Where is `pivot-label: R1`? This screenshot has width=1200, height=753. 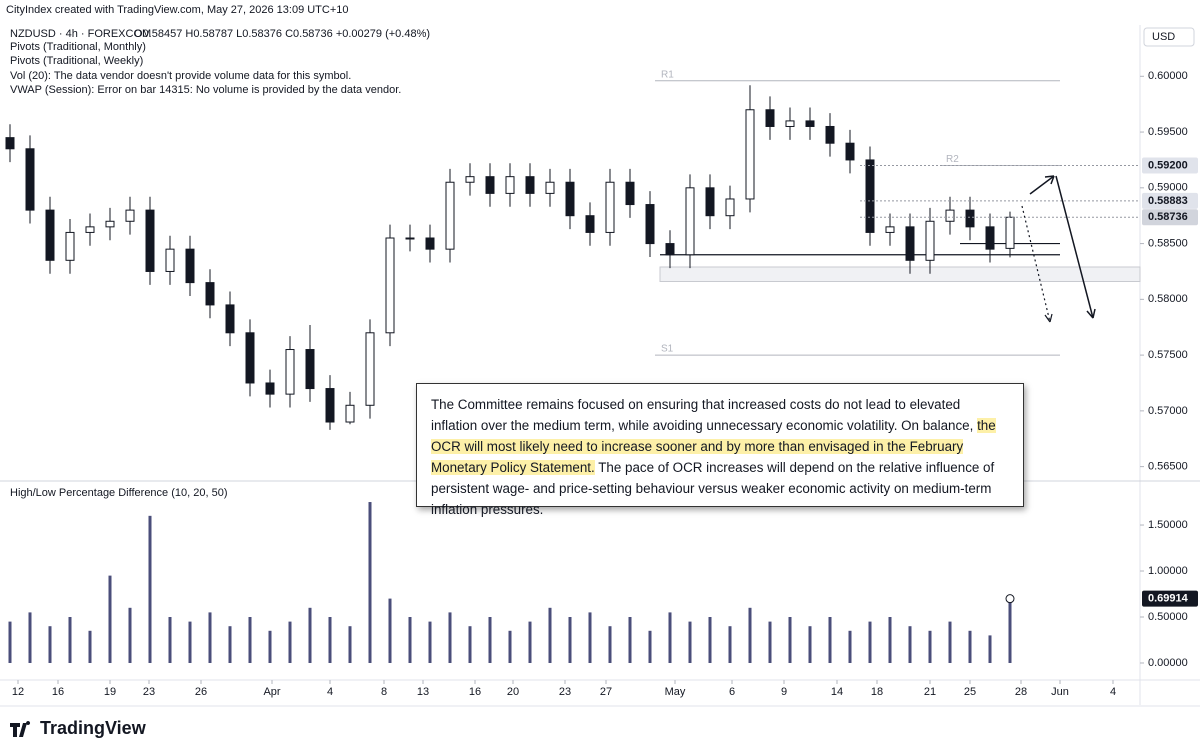 pivot-label: R1 is located at coordinates (667, 74).